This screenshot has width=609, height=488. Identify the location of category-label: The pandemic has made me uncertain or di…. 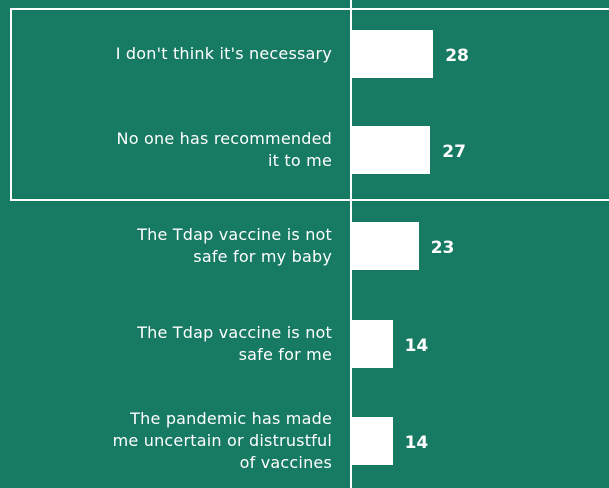
(222, 440).